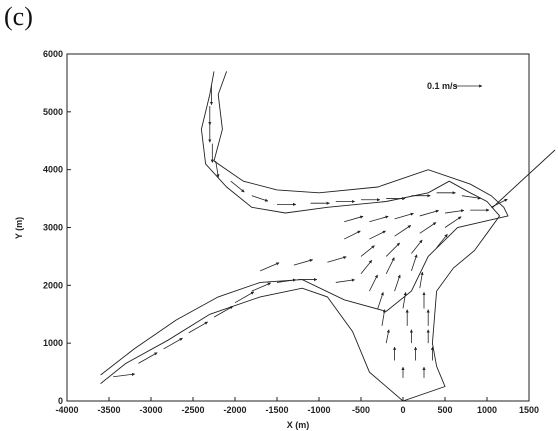  What do you see at coordinates (108, 410) in the screenshot?
I see `x-tick-label: -3500` at bounding box center [108, 410].